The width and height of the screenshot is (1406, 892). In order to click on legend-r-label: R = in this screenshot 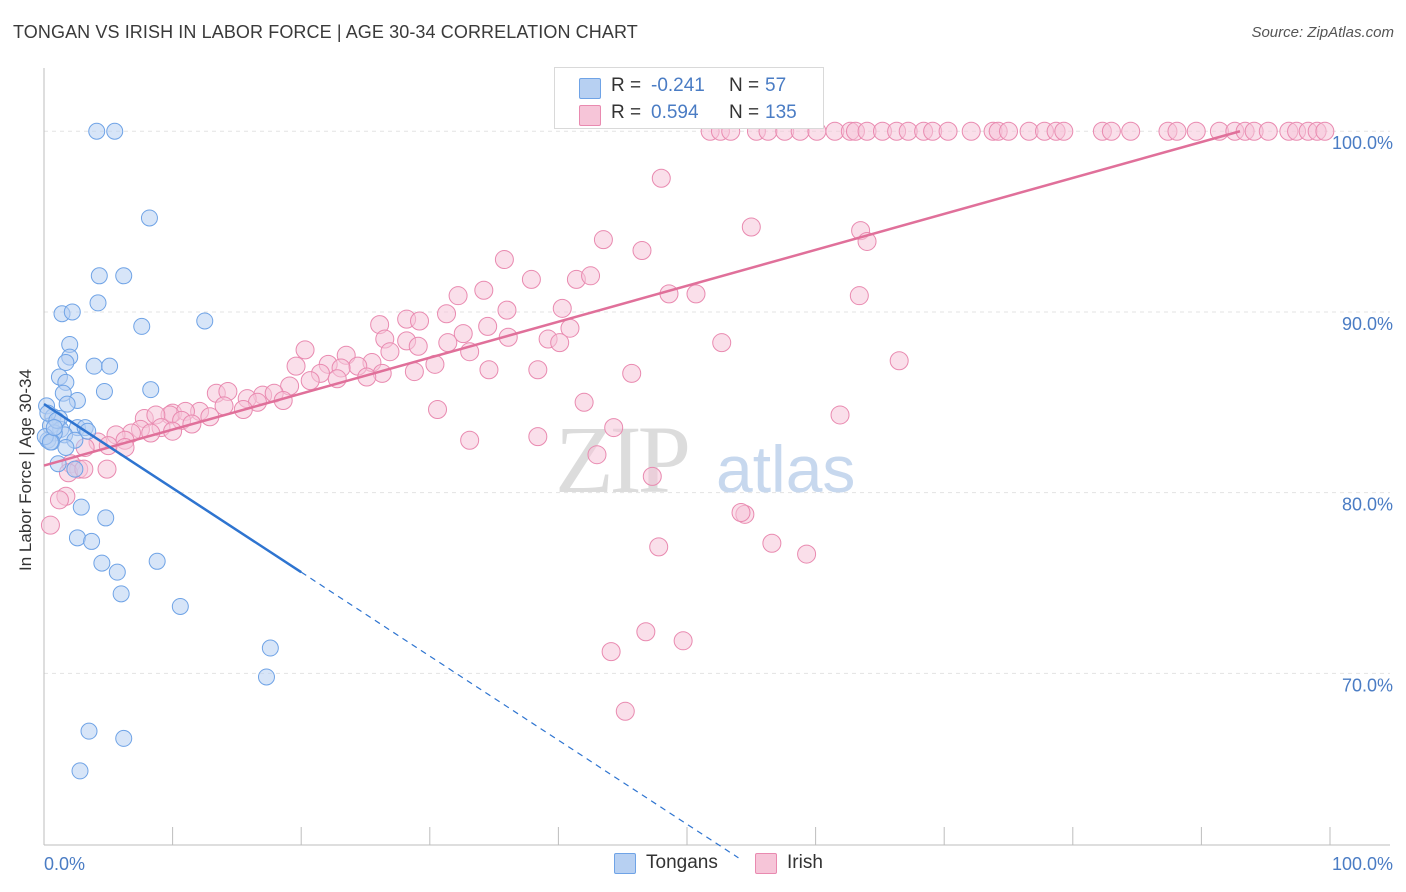, I will do `click(626, 112)`.